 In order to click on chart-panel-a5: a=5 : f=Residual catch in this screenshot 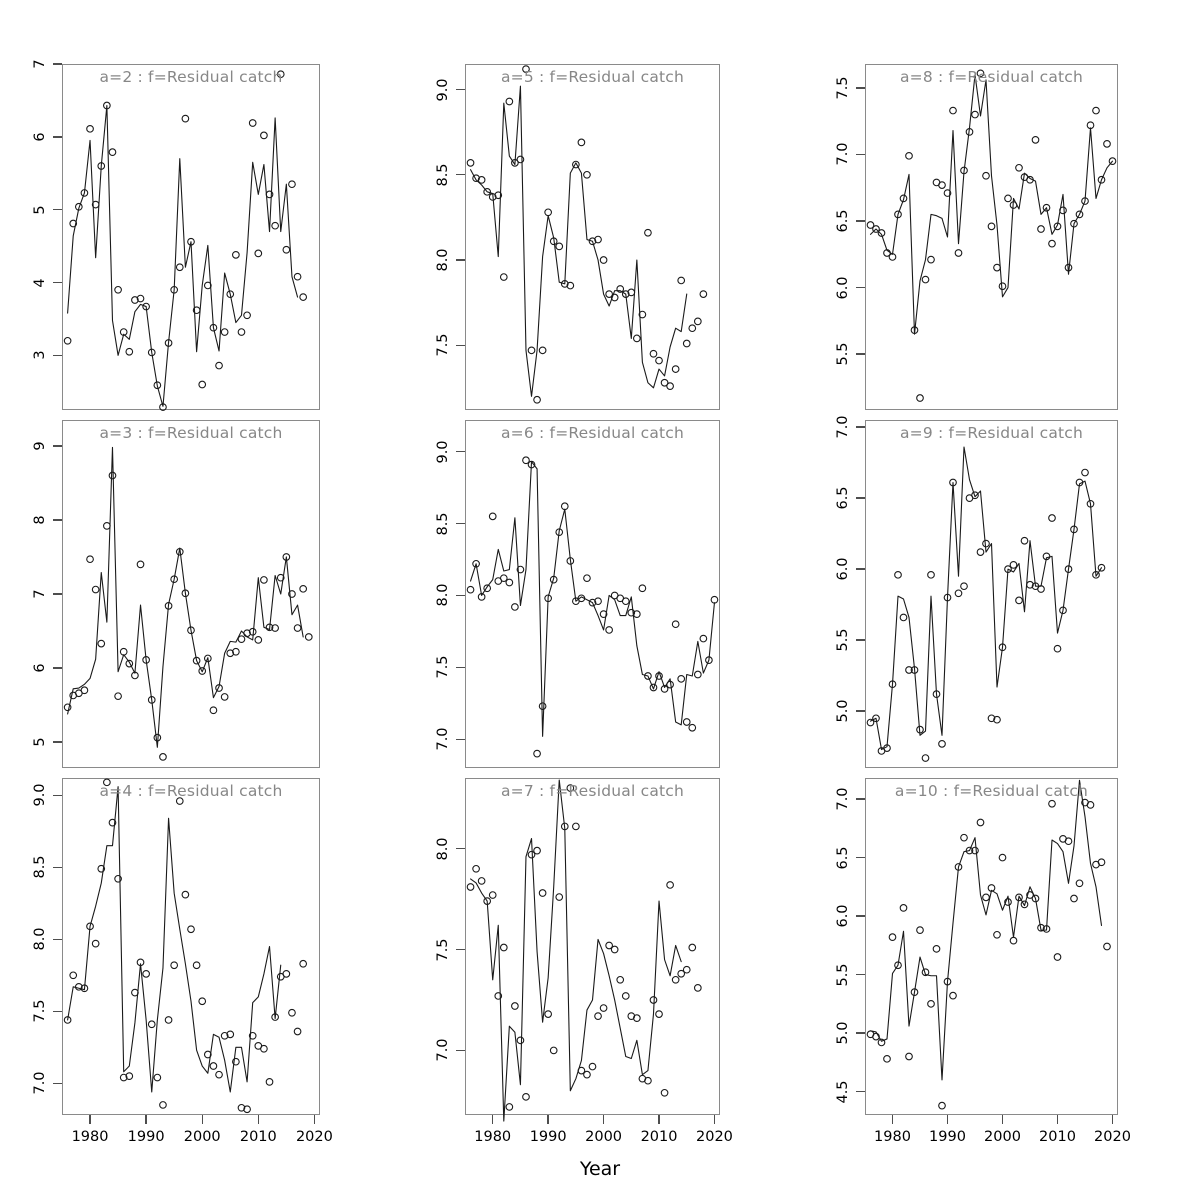, I will do `click(592, 237)`.